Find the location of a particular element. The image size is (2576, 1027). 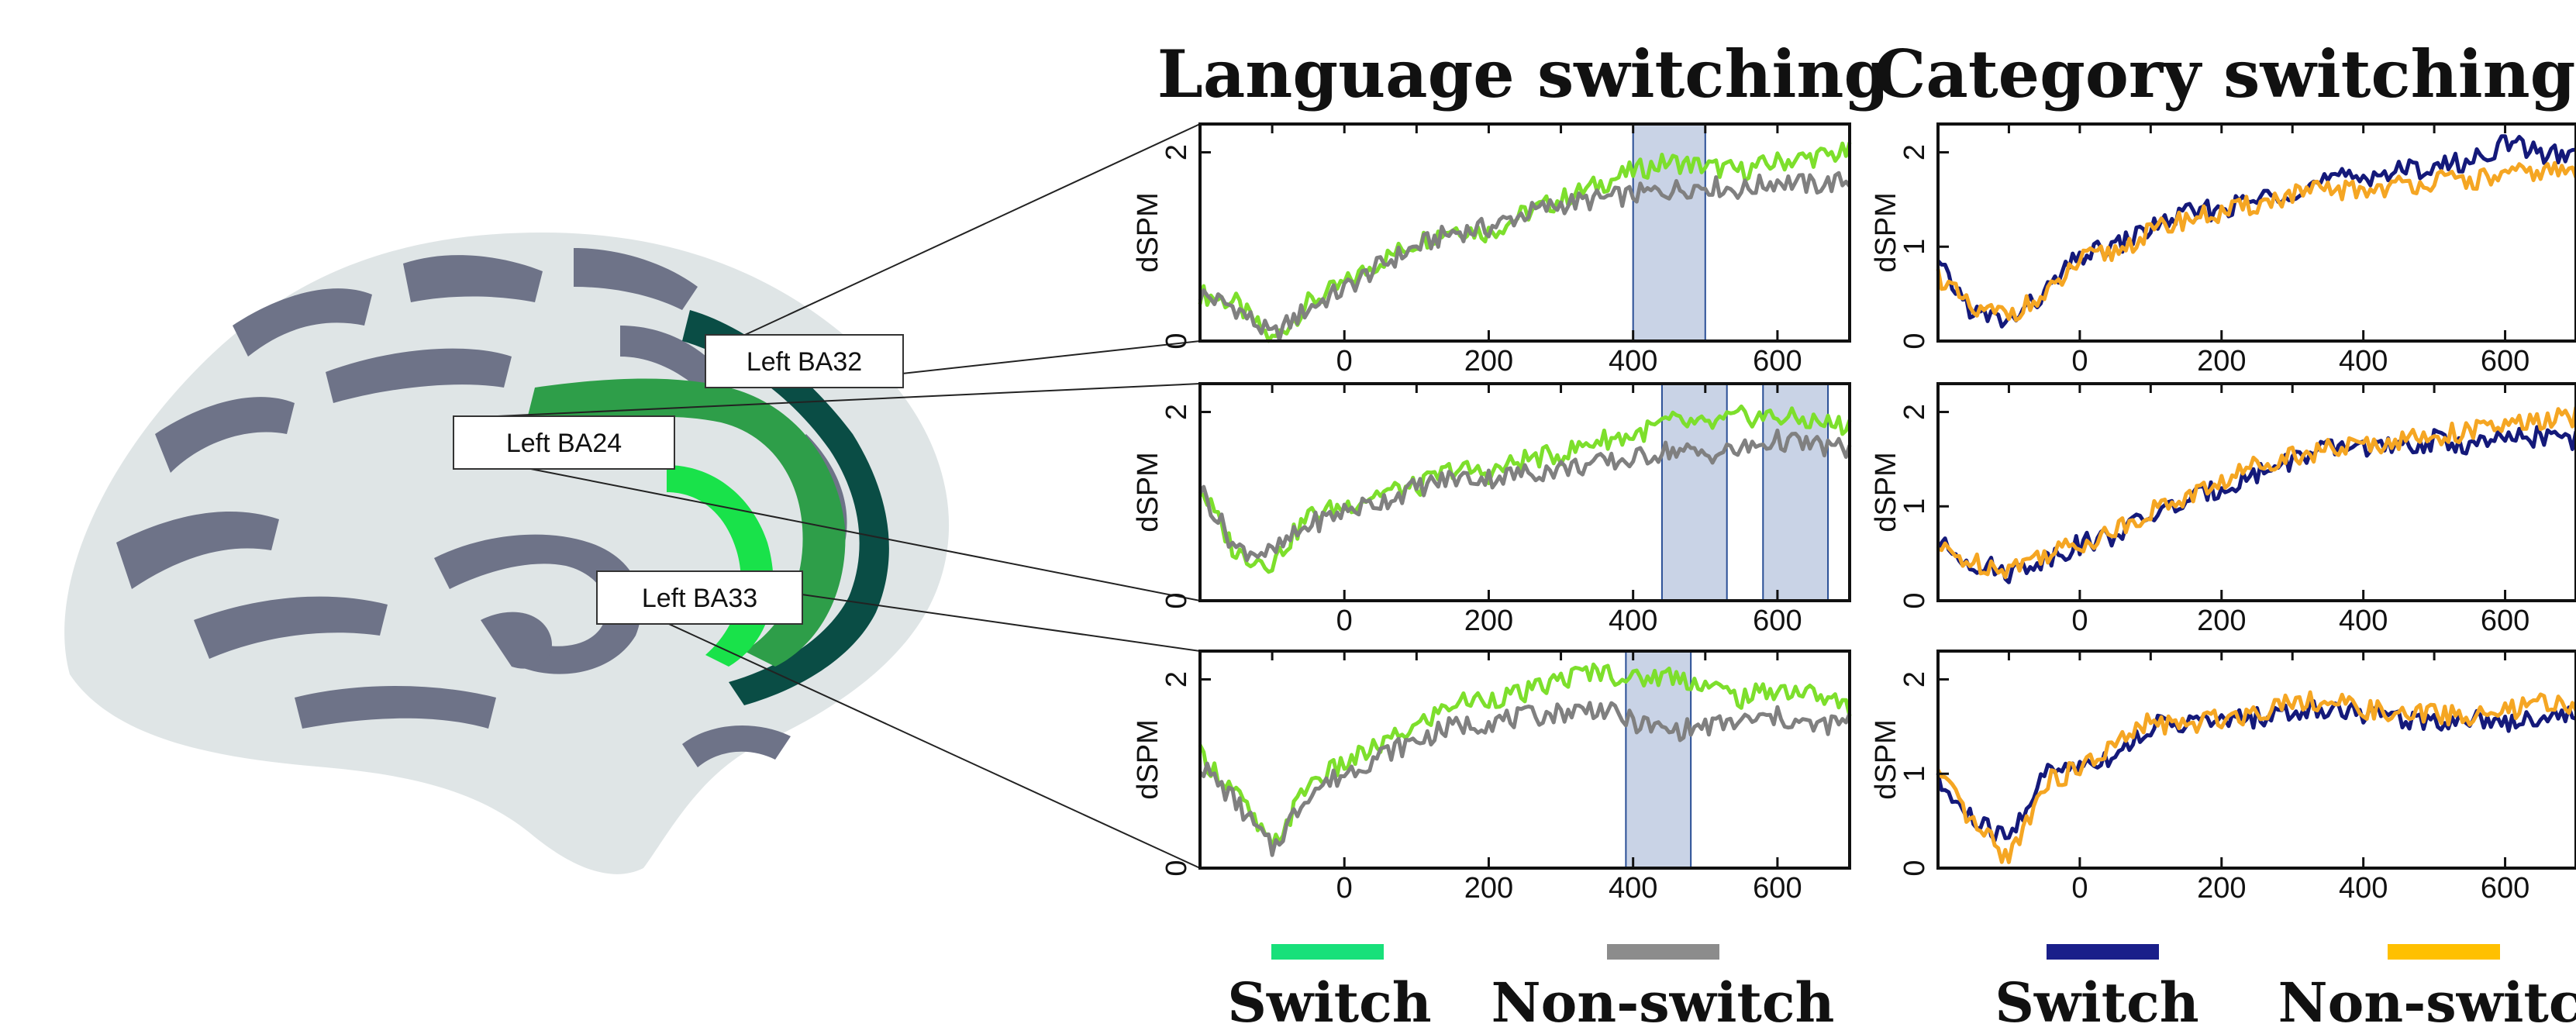

legend: Switch Non-switch Switch Non-switch is located at coordinates (1901, 985).